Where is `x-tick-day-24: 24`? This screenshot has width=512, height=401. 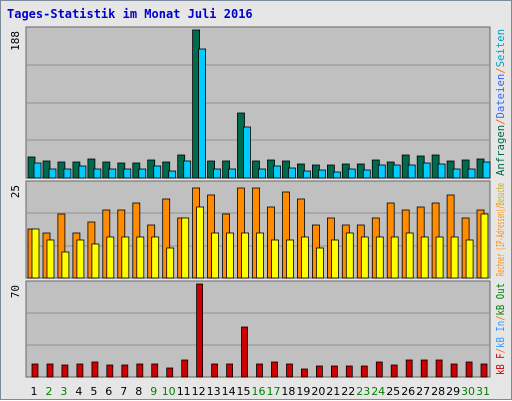 x-tick-day-24: 24 is located at coordinates (378, 391).